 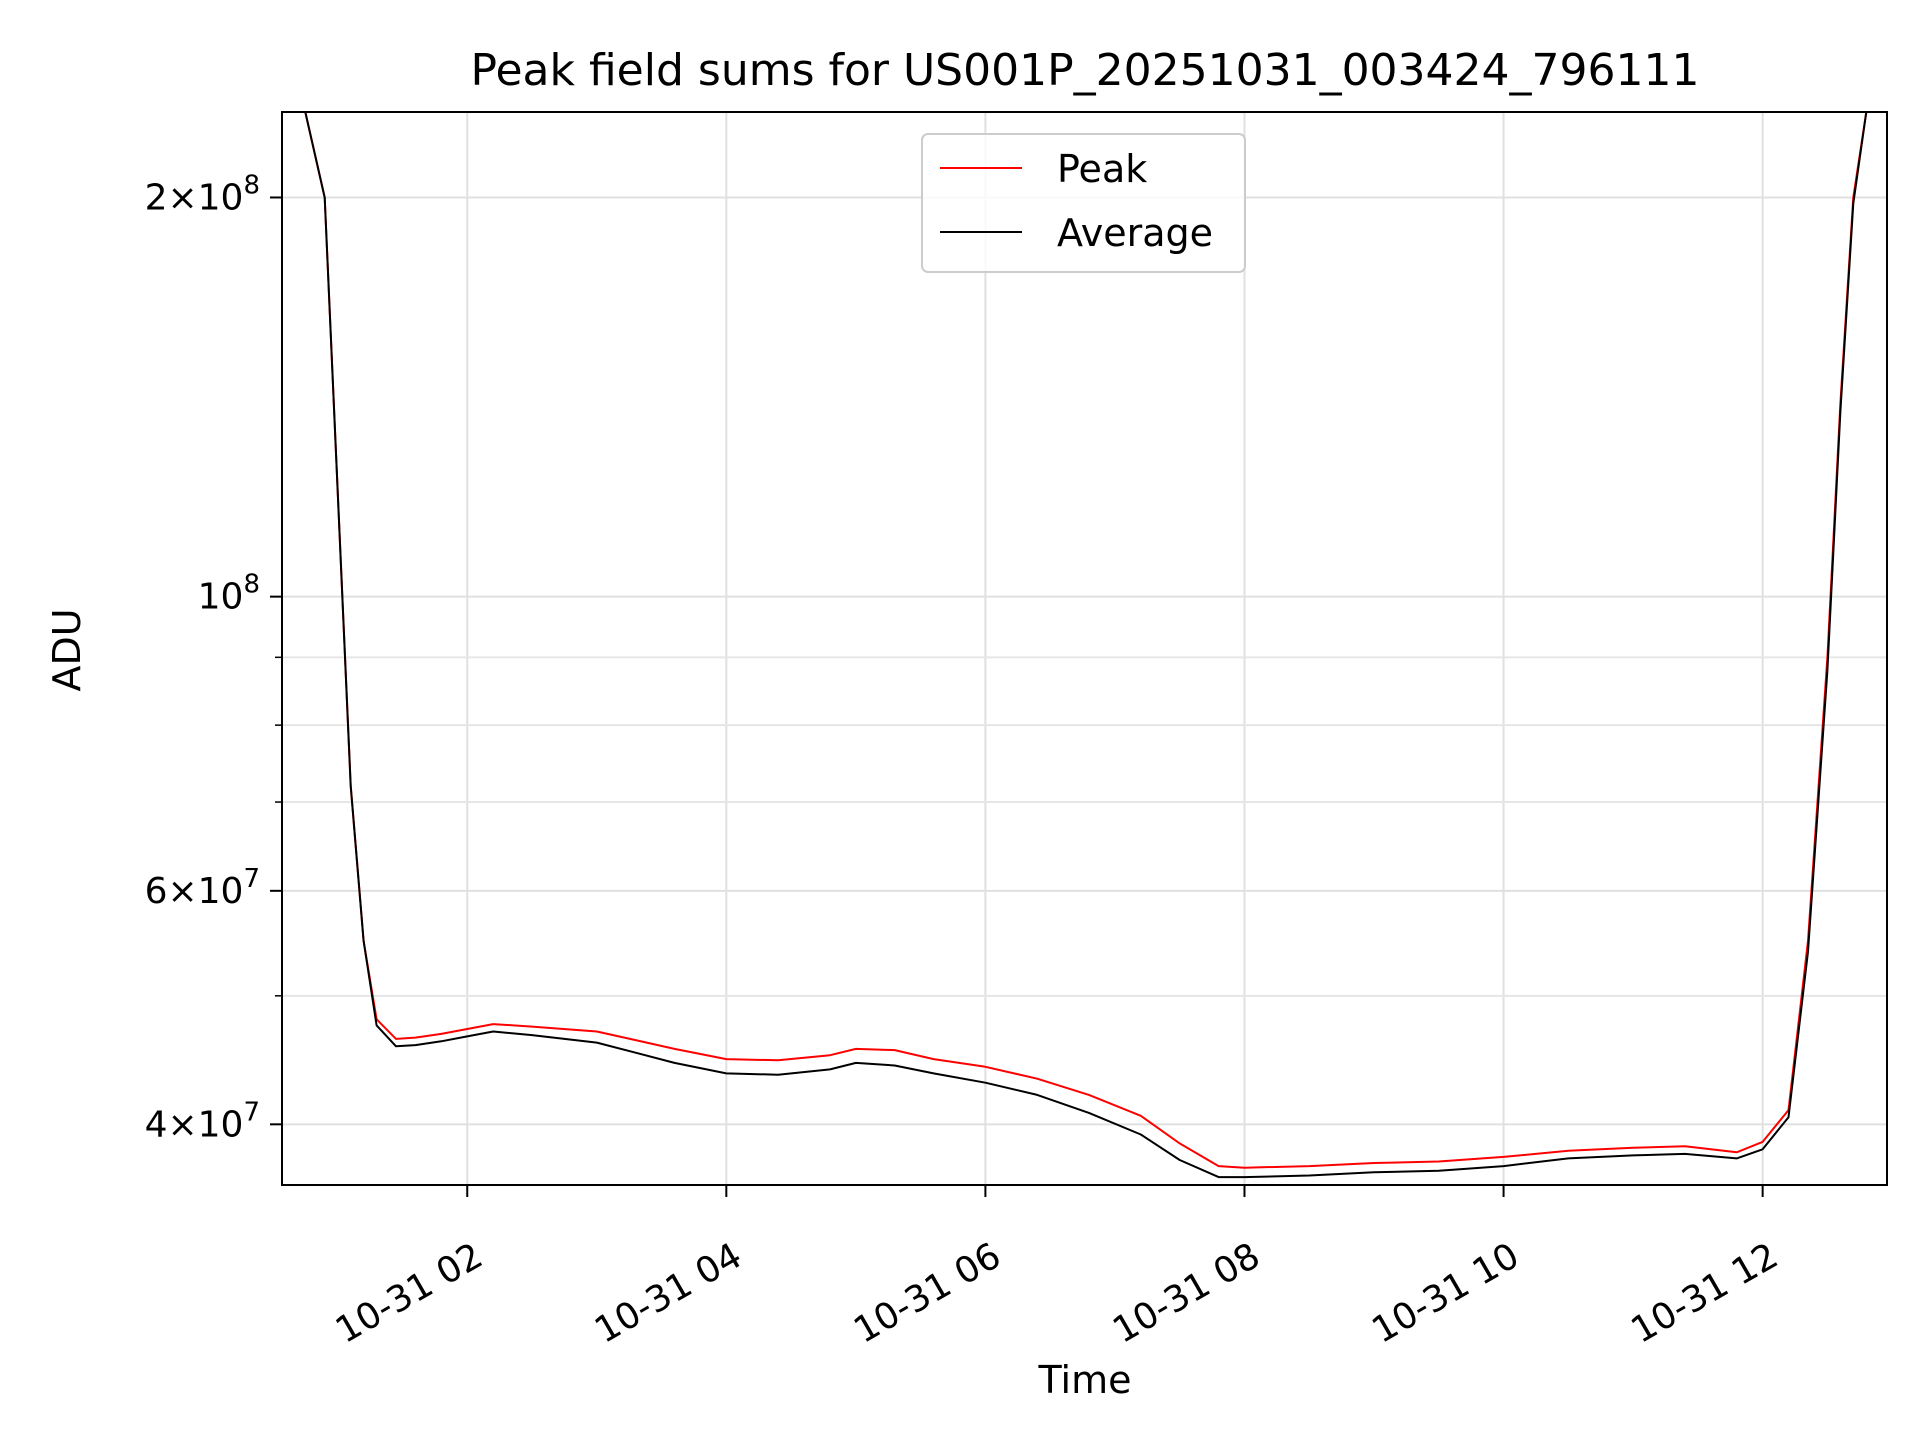 What do you see at coordinates (202, 194) in the screenshot?
I see `y-tick-label: 2×108` at bounding box center [202, 194].